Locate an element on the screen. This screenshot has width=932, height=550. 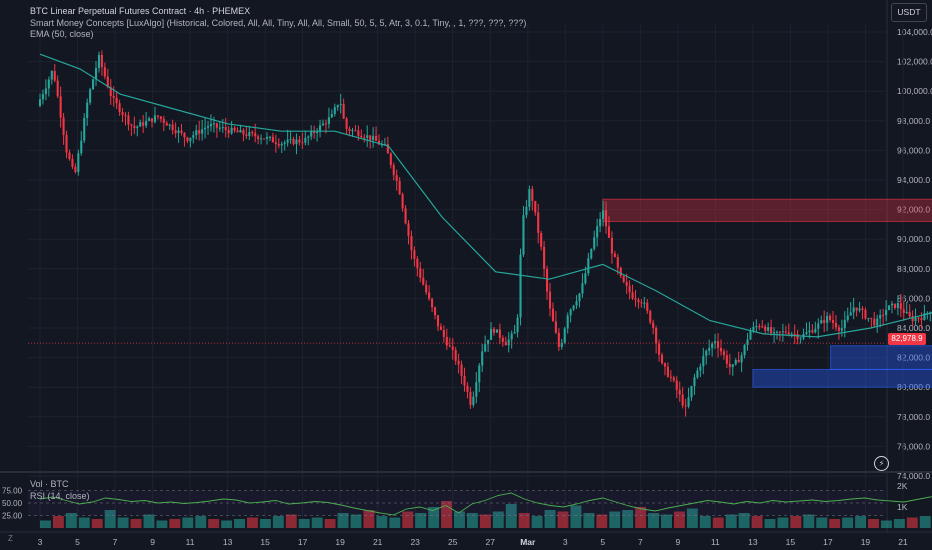
lightning-icon: ⚡ is located at coordinates (881, 463).